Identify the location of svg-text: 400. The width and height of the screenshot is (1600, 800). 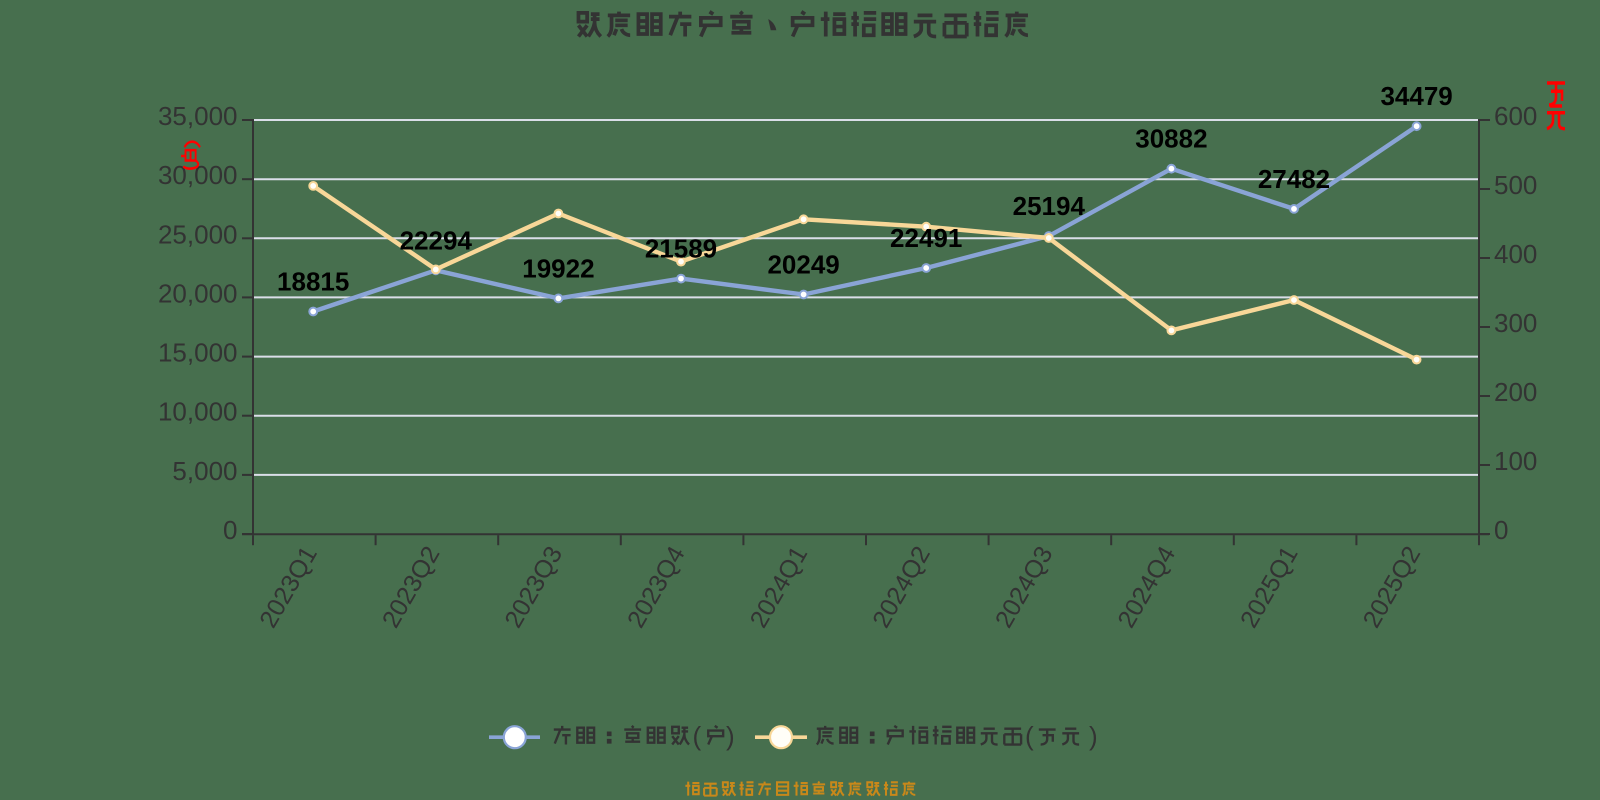
(1515, 254).